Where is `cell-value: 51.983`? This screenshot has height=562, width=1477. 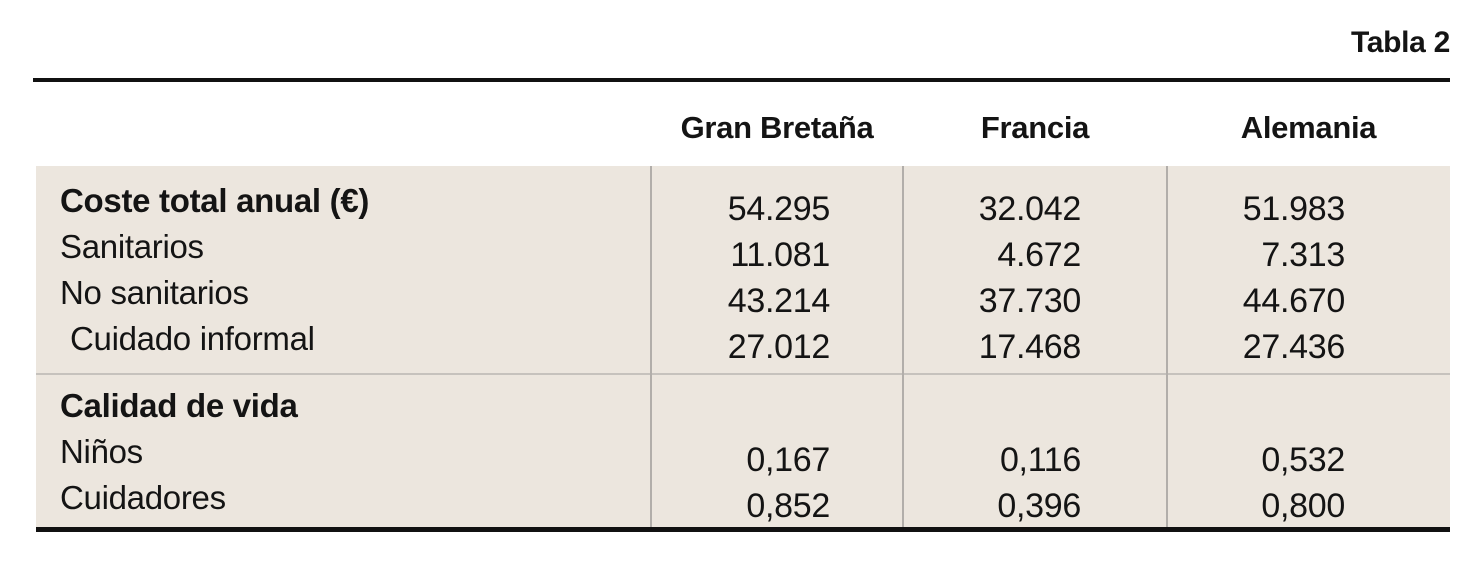 cell-value: 51.983 is located at coordinates (1294, 209).